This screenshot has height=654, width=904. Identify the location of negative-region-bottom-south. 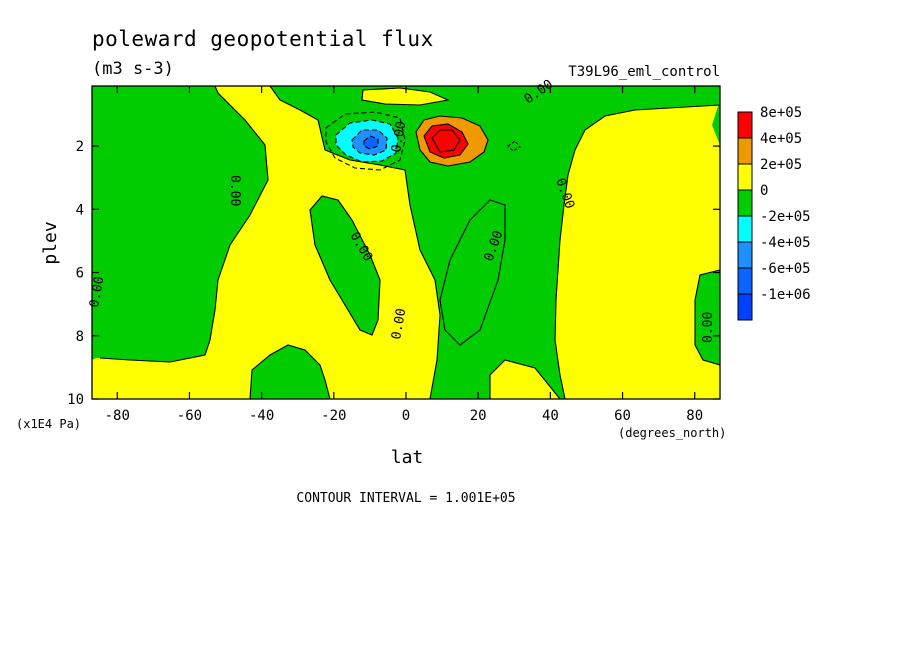
(290, 372).